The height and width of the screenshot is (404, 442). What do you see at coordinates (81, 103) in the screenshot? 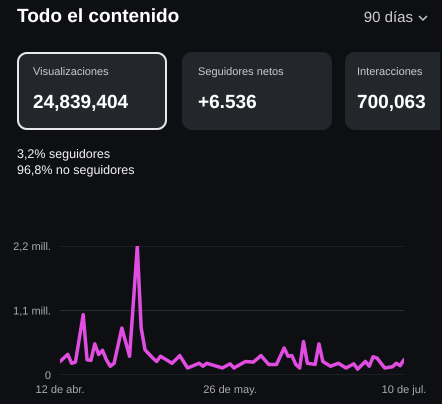
I see `text: 24,839,404` at bounding box center [81, 103].